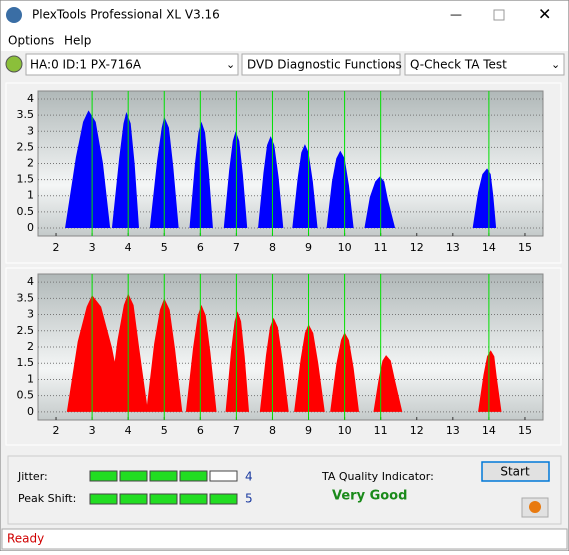 The image size is (569, 555). What do you see at coordinates (377, 476) in the screenshot?
I see `quality-label: TA Quality Indicator:` at bounding box center [377, 476].